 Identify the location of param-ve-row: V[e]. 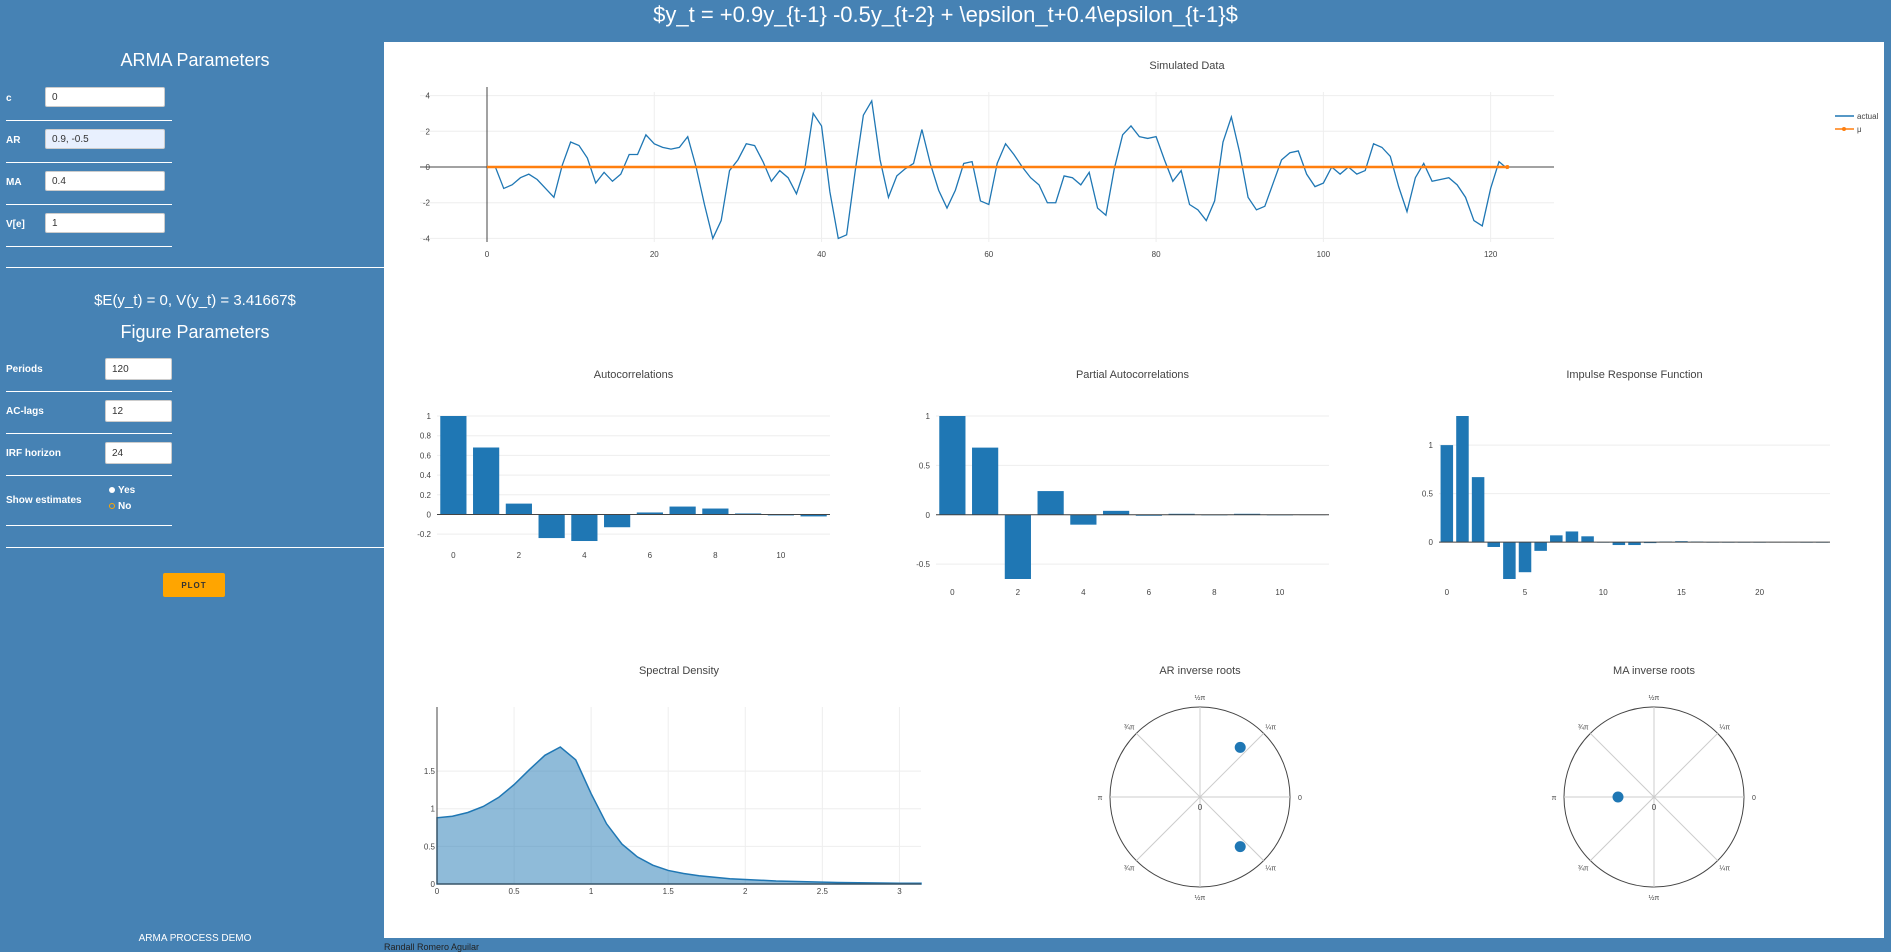
(89, 226).